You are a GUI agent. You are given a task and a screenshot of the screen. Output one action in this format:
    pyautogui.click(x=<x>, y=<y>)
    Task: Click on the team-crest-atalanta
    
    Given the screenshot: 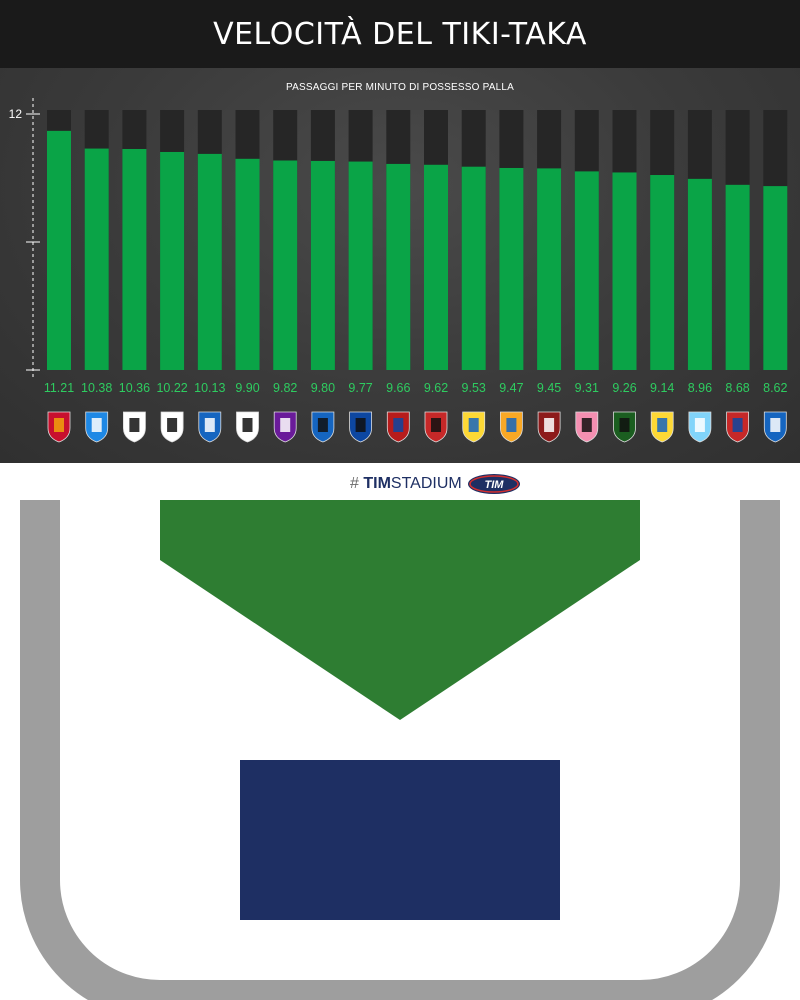 What is the action you would take?
    pyautogui.click(x=323, y=427)
    